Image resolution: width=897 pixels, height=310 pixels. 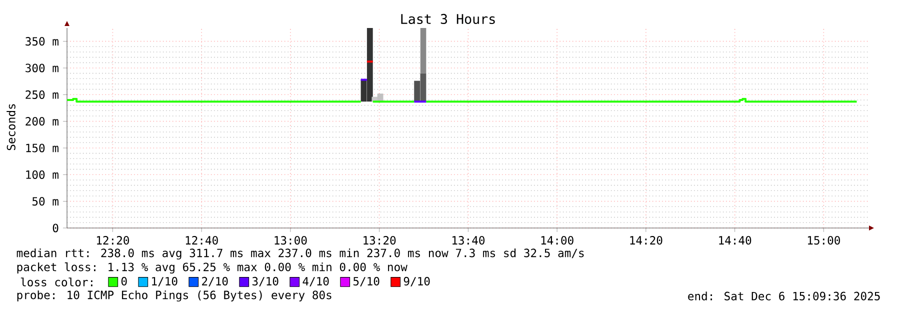 What do you see at coordinates (315, 281) in the screenshot?
I see `legend-label: 4/10` at bounding box center [315, 281].